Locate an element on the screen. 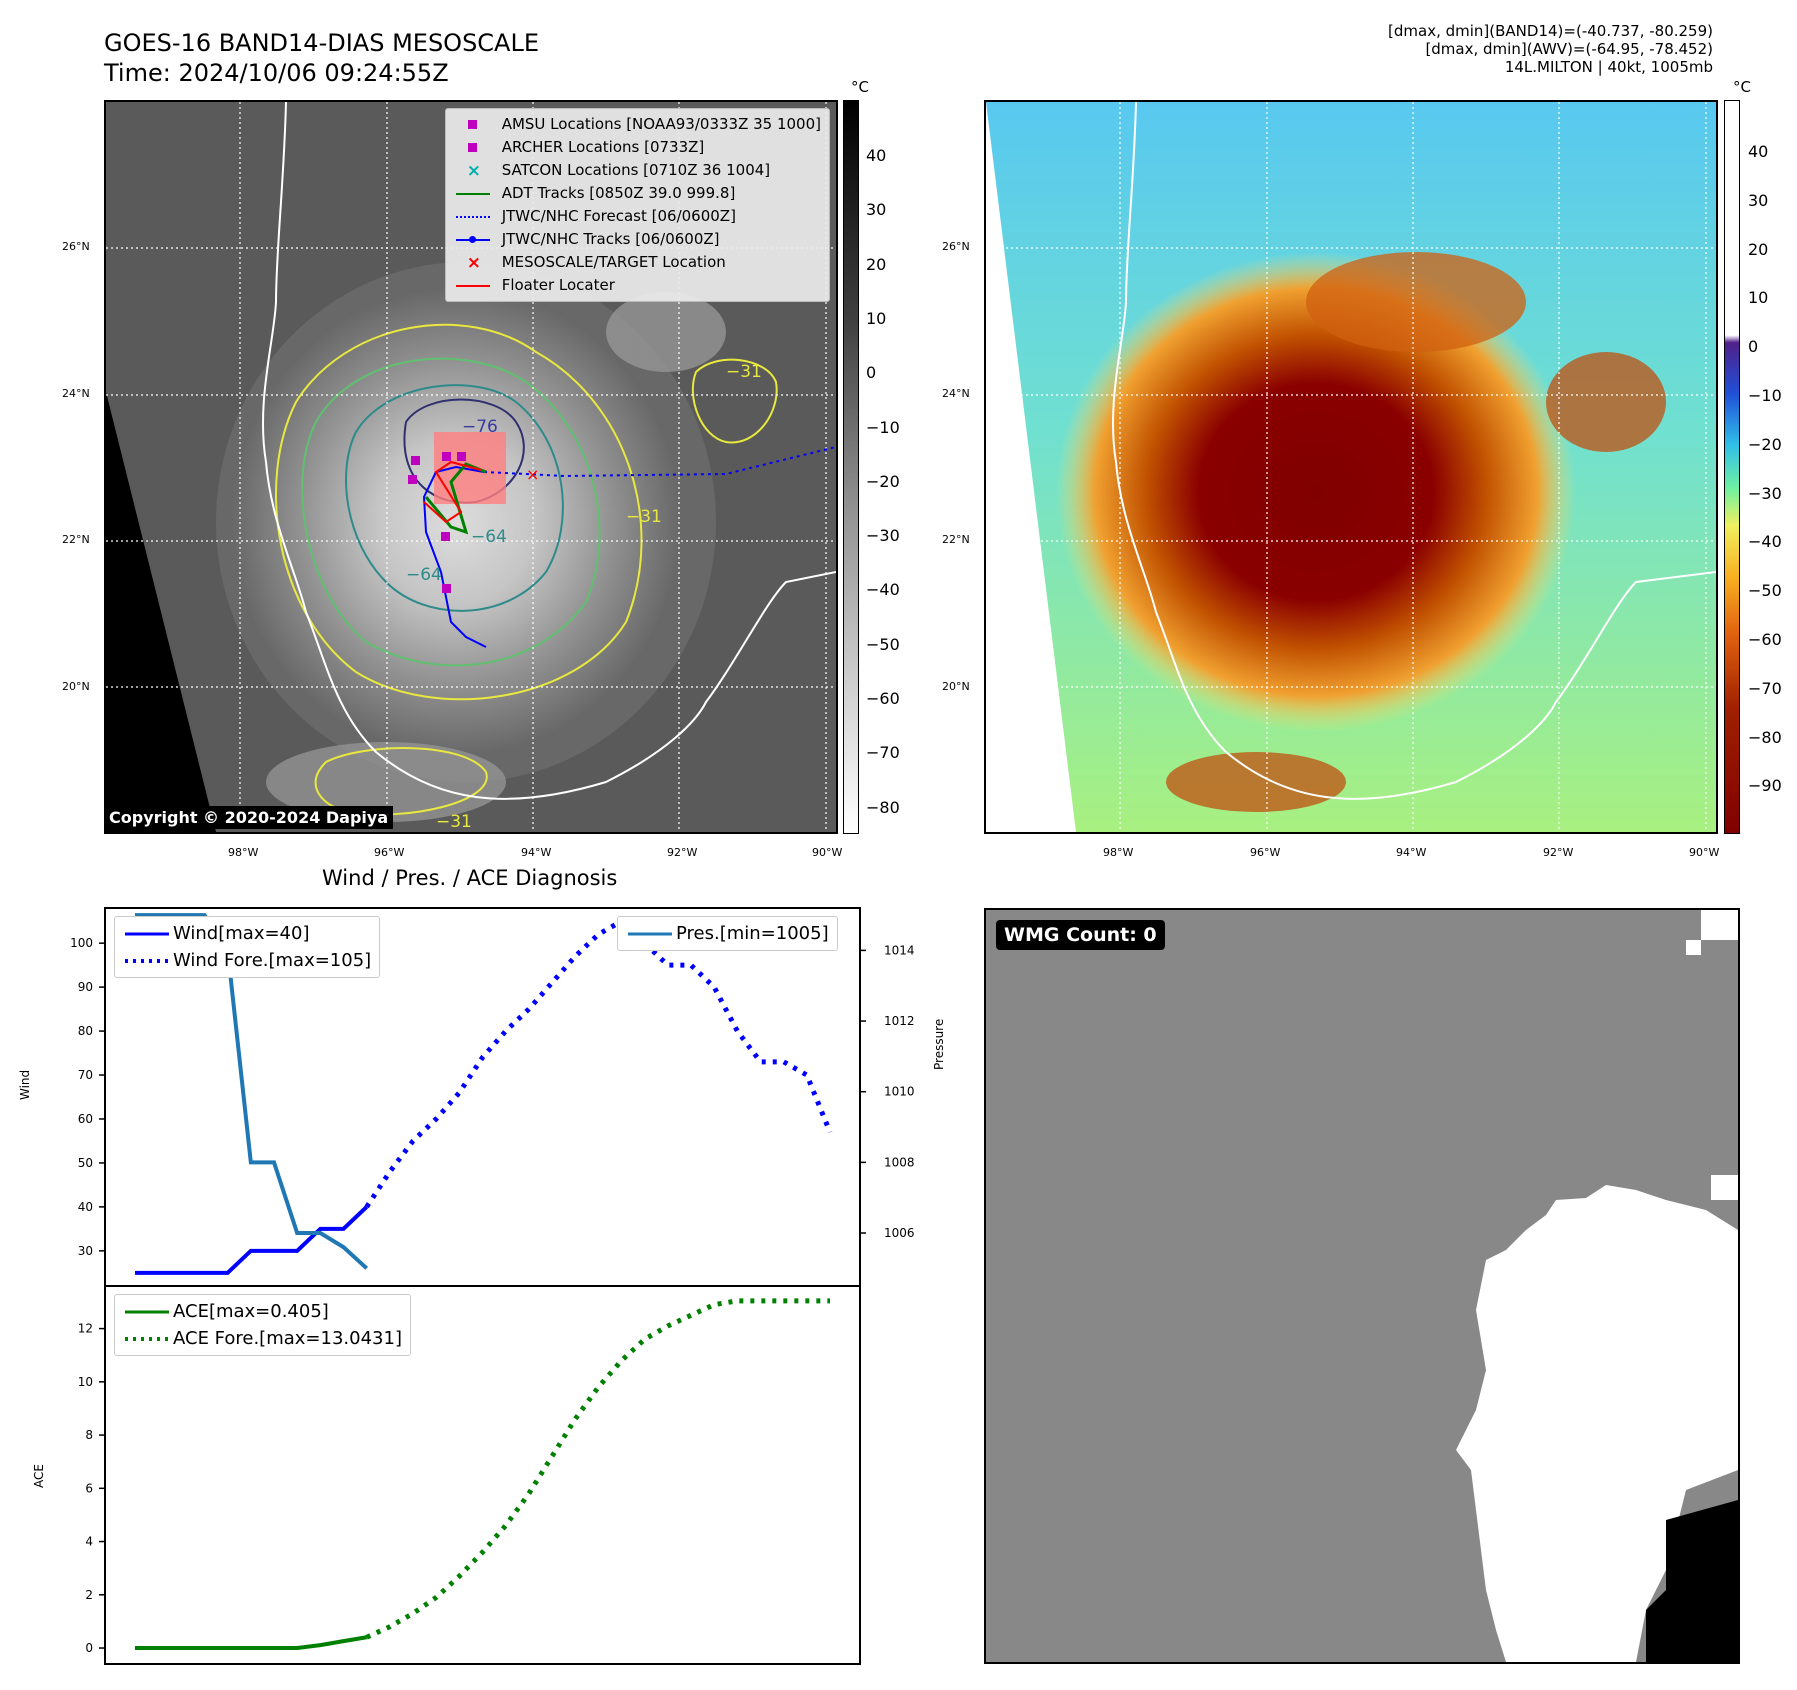 The height and width of the screenshot is (1690, 1797). awv-south-cell is located at coordinates (1256, 782).